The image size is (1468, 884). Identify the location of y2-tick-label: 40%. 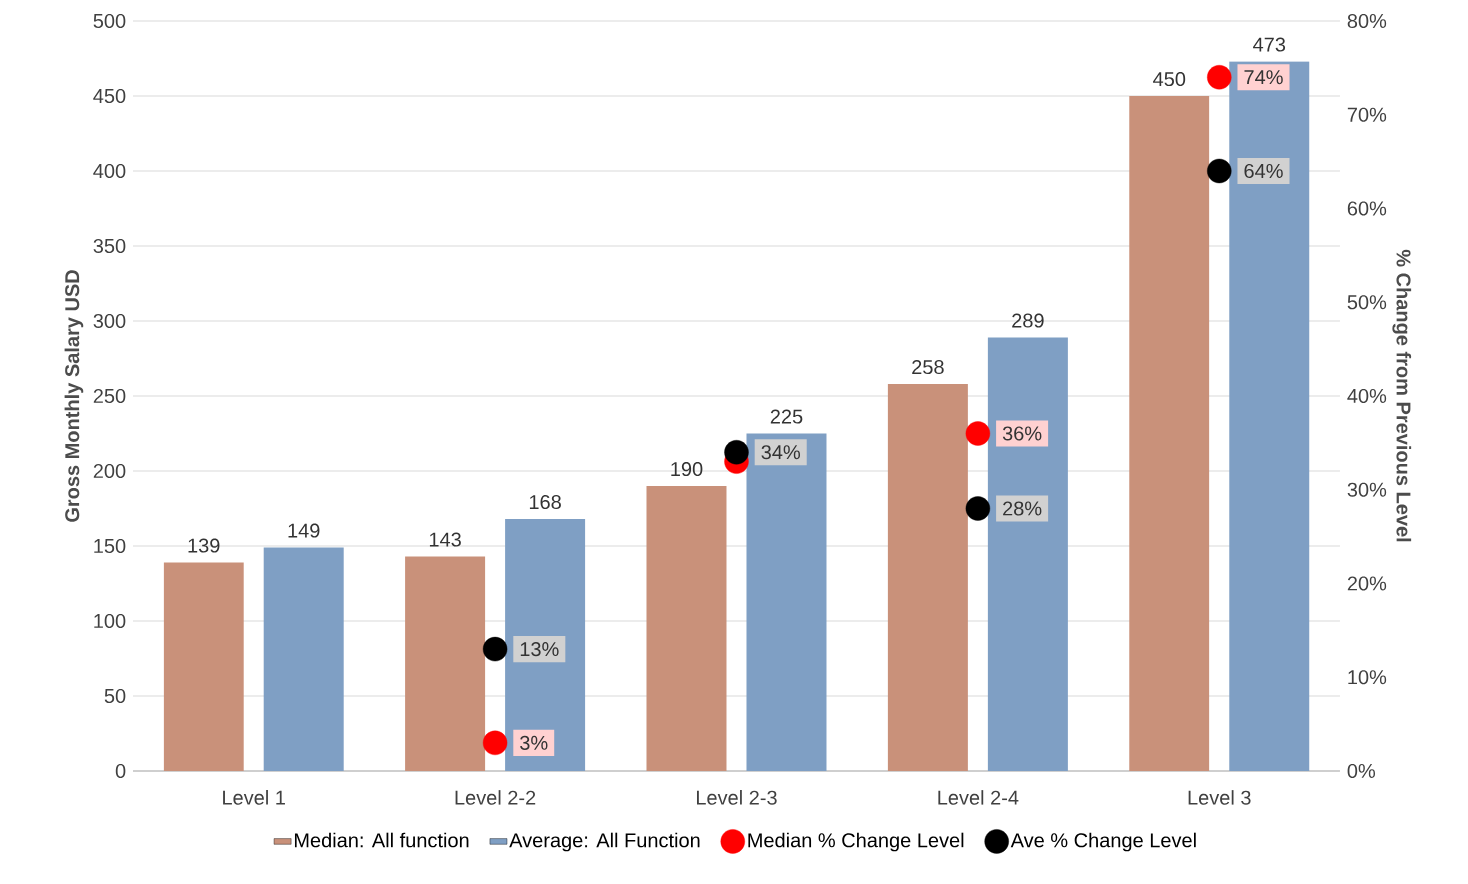
(1367, 396).